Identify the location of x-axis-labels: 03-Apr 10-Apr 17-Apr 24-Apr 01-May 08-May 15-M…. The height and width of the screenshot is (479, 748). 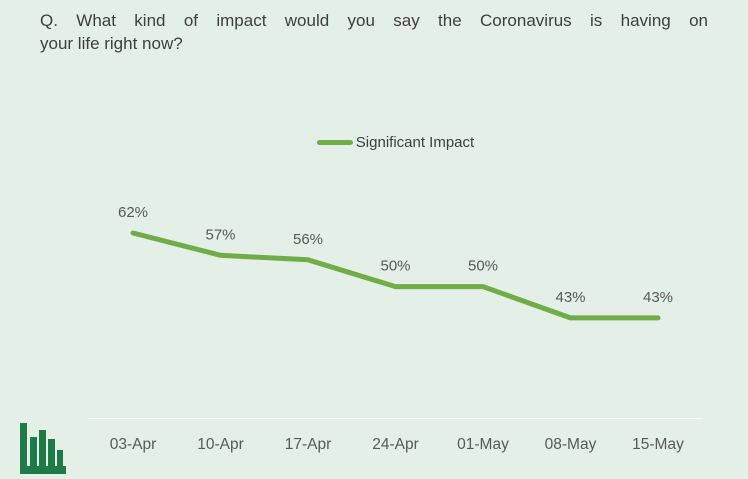
(397, 444).